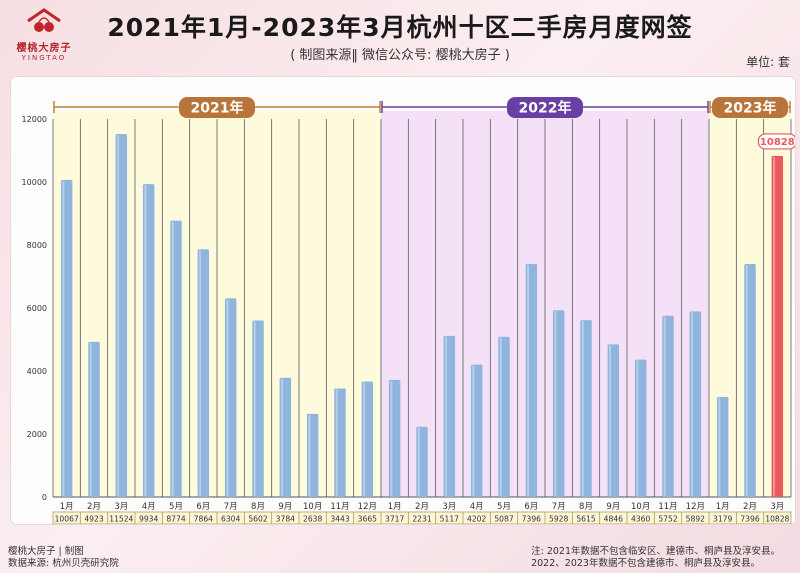  I want to click on y-tick-label: 12000, so click(34, 119).